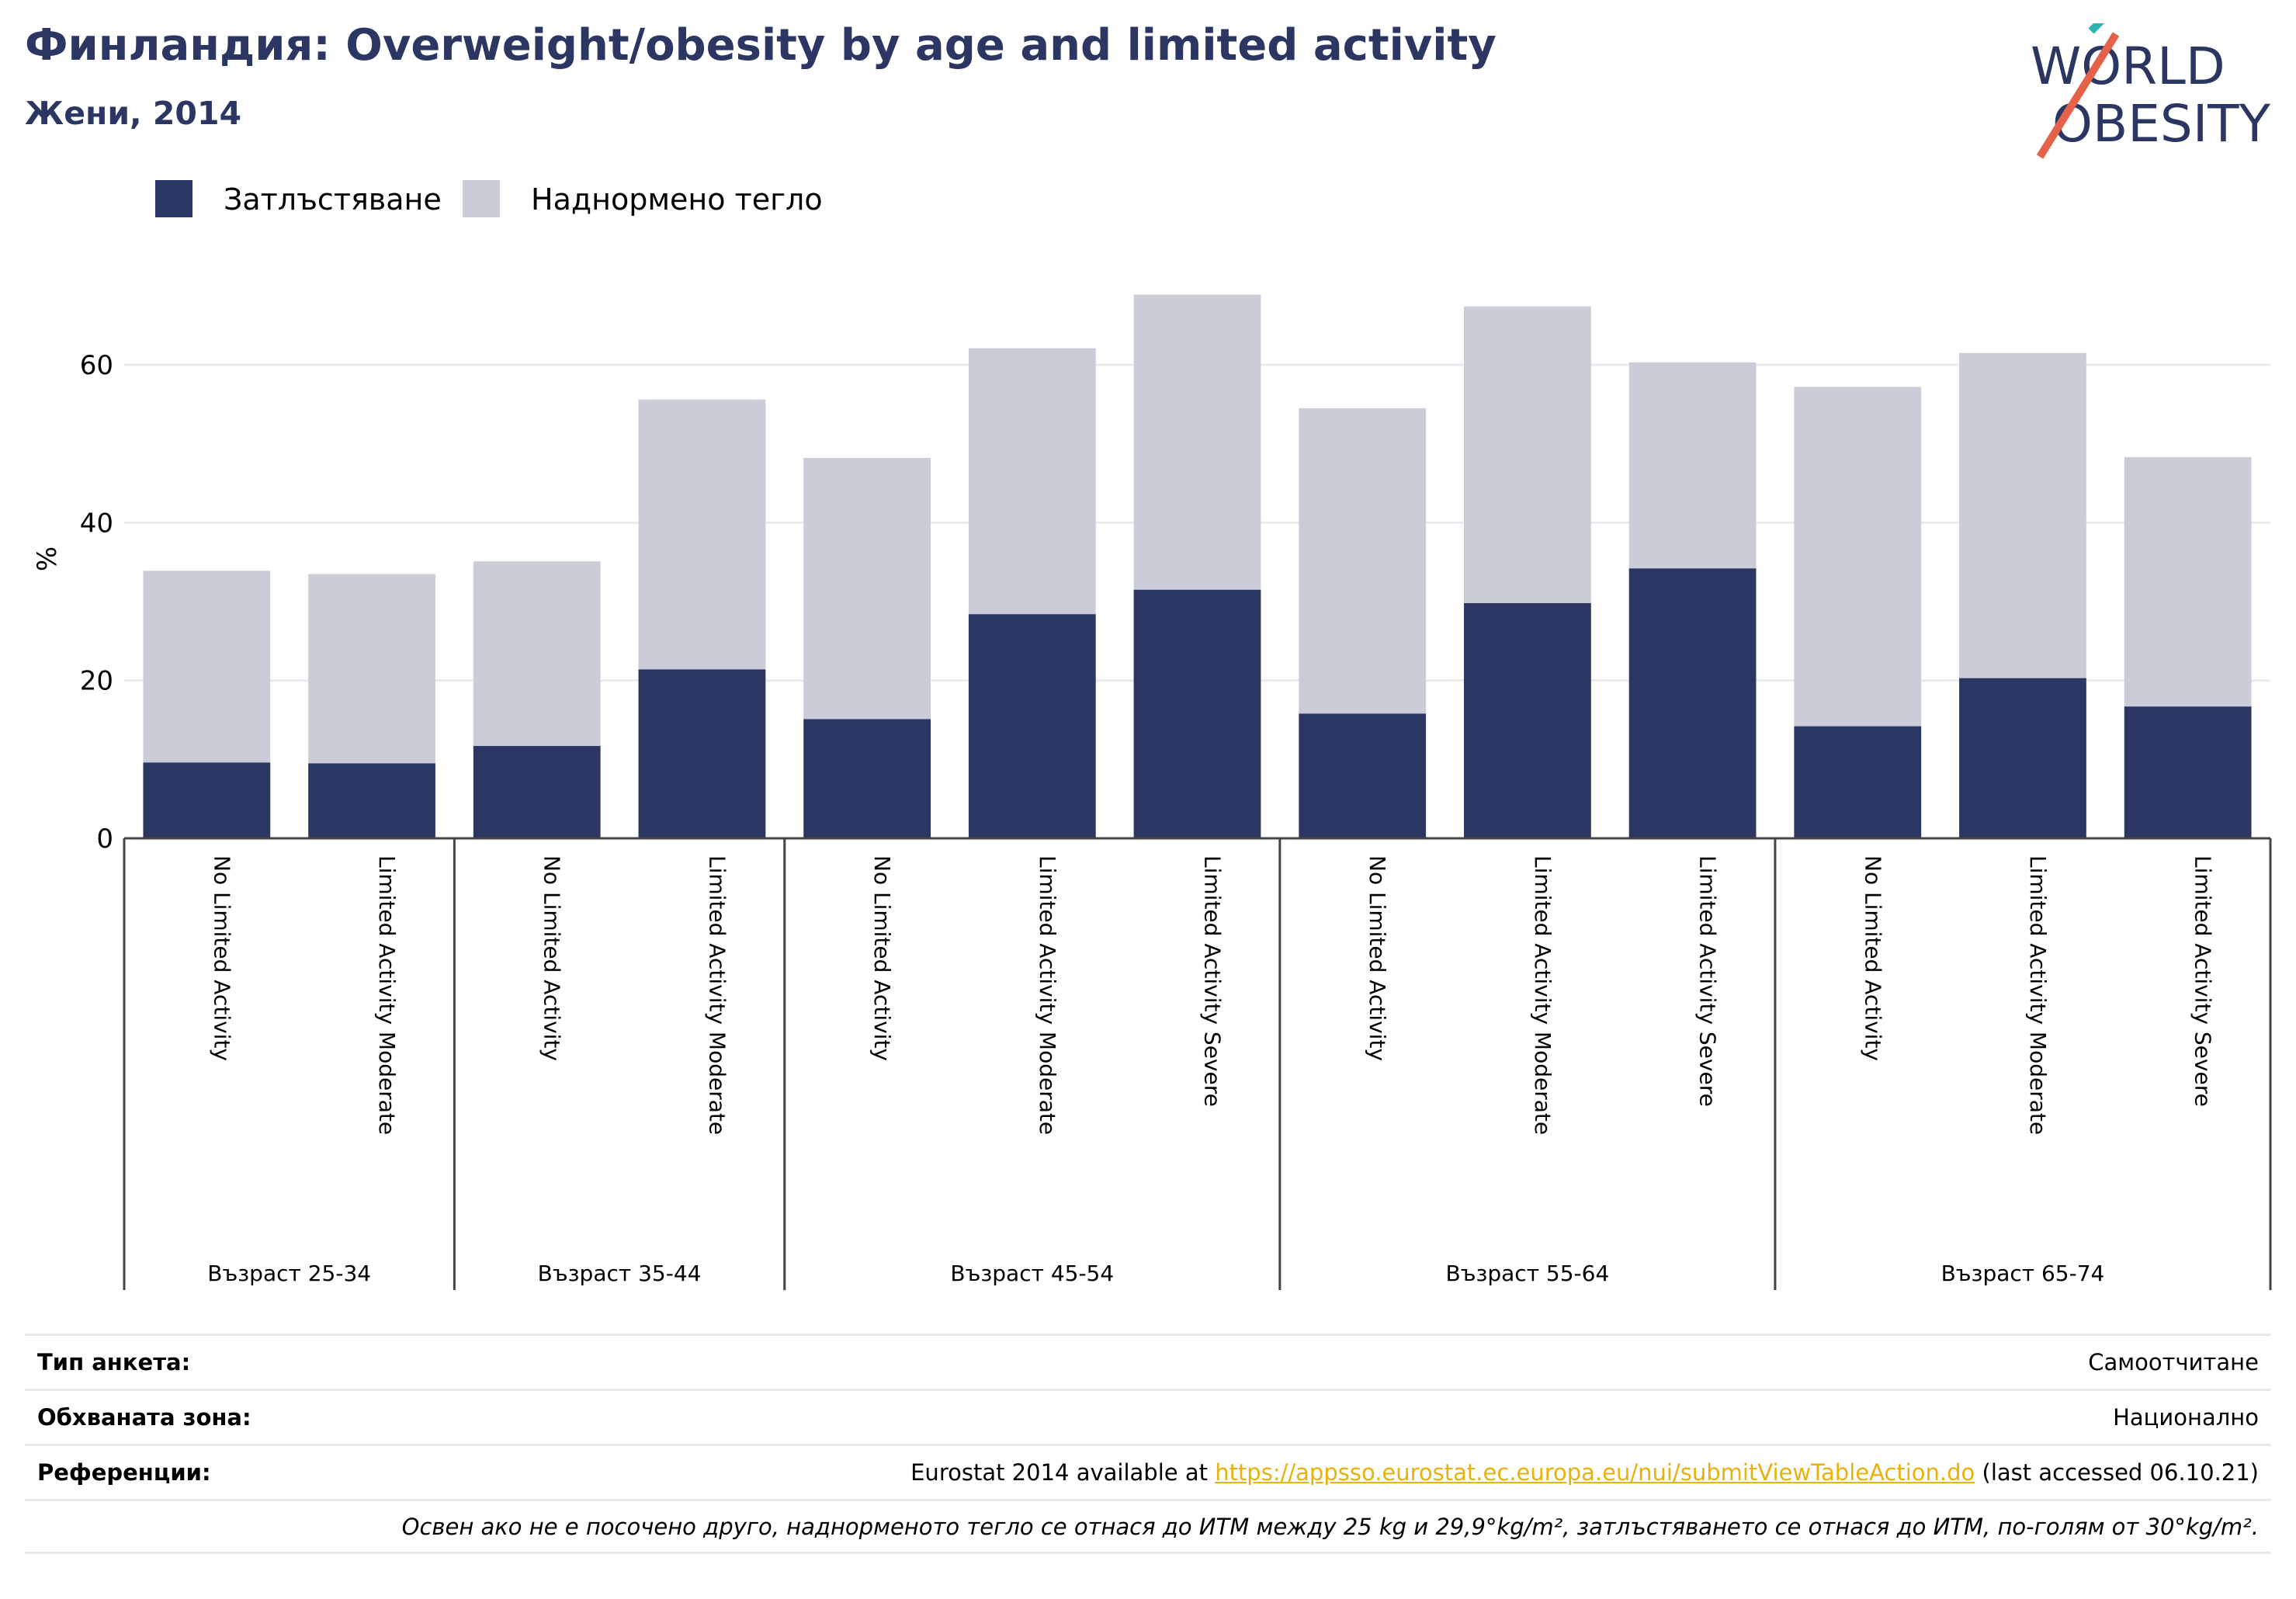  I want to click on world-obesity-logo: WORLD OBESITY, so click(2151, 91).